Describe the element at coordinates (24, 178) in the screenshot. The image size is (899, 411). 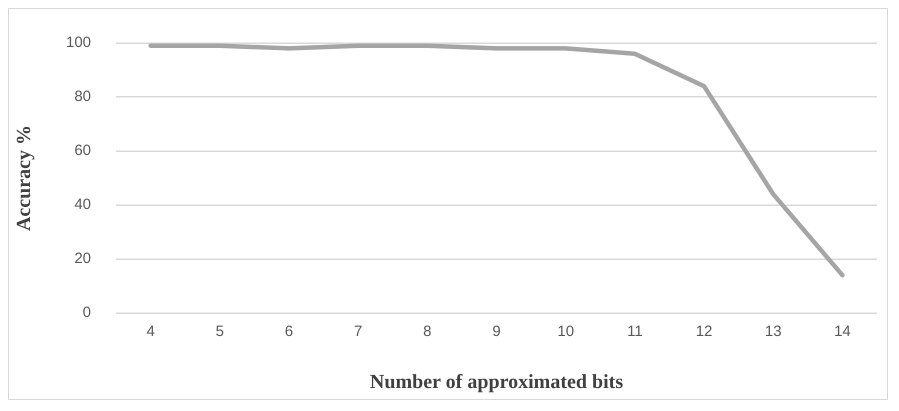
I see `y-axis-title: Accuracy %` at that location.